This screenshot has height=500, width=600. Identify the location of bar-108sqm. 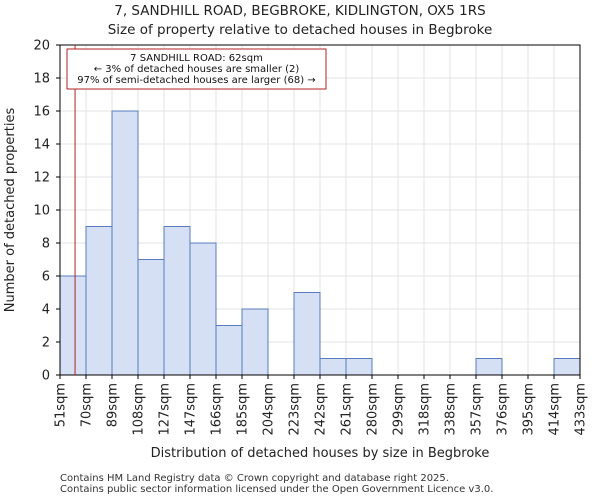
(151, 317).